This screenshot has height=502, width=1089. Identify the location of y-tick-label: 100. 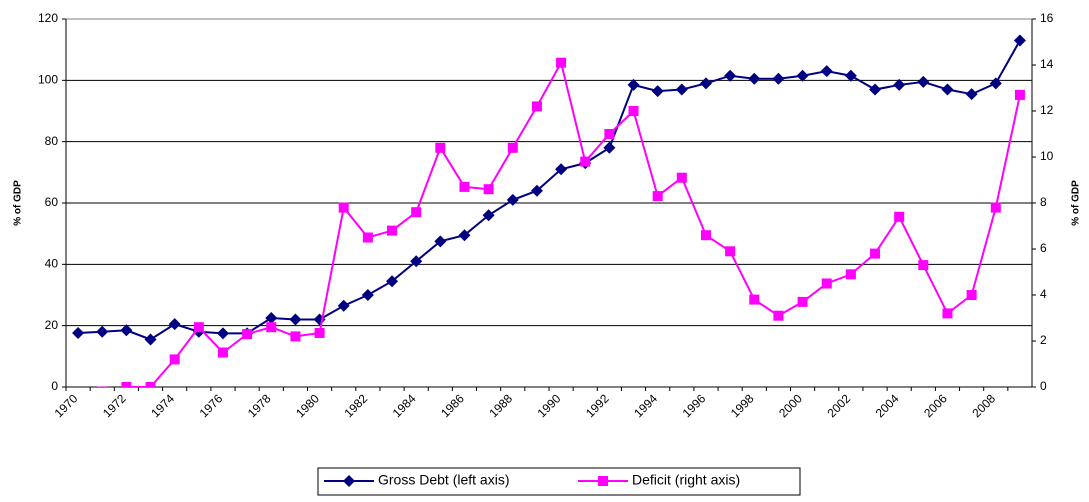
(48, 80).